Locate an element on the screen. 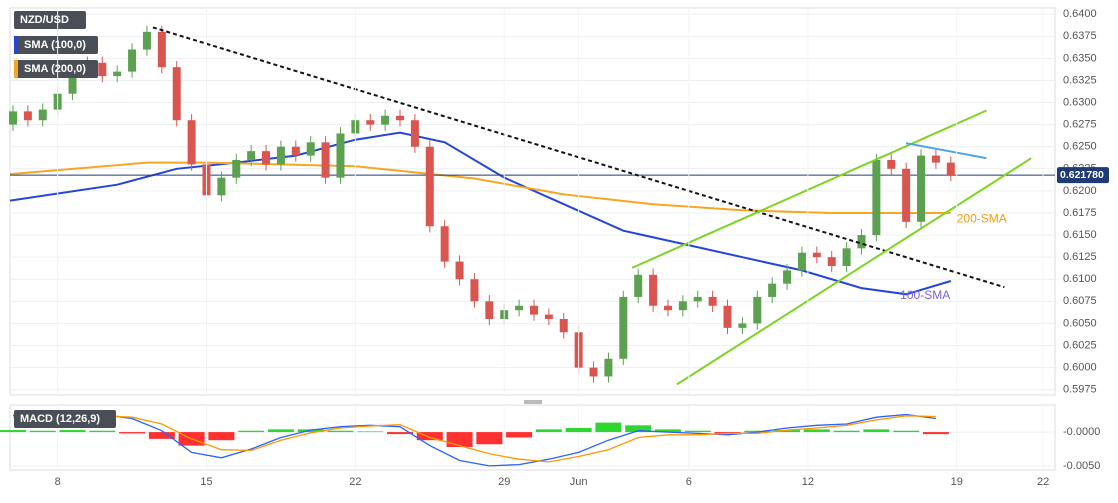 The height and width of the screenshot is (503, 1118). x-tick-label: 12 is located at coordinates (808, 482).